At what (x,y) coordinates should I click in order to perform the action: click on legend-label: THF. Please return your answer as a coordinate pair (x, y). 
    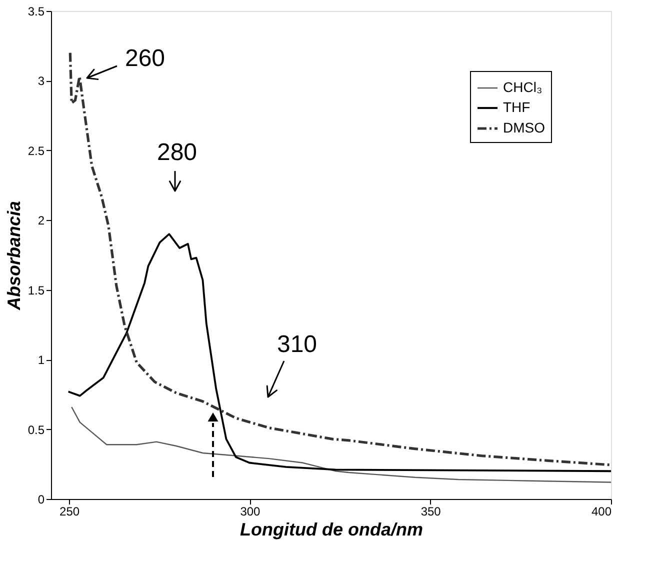
    Looking at the image, I should click on (516, 107).